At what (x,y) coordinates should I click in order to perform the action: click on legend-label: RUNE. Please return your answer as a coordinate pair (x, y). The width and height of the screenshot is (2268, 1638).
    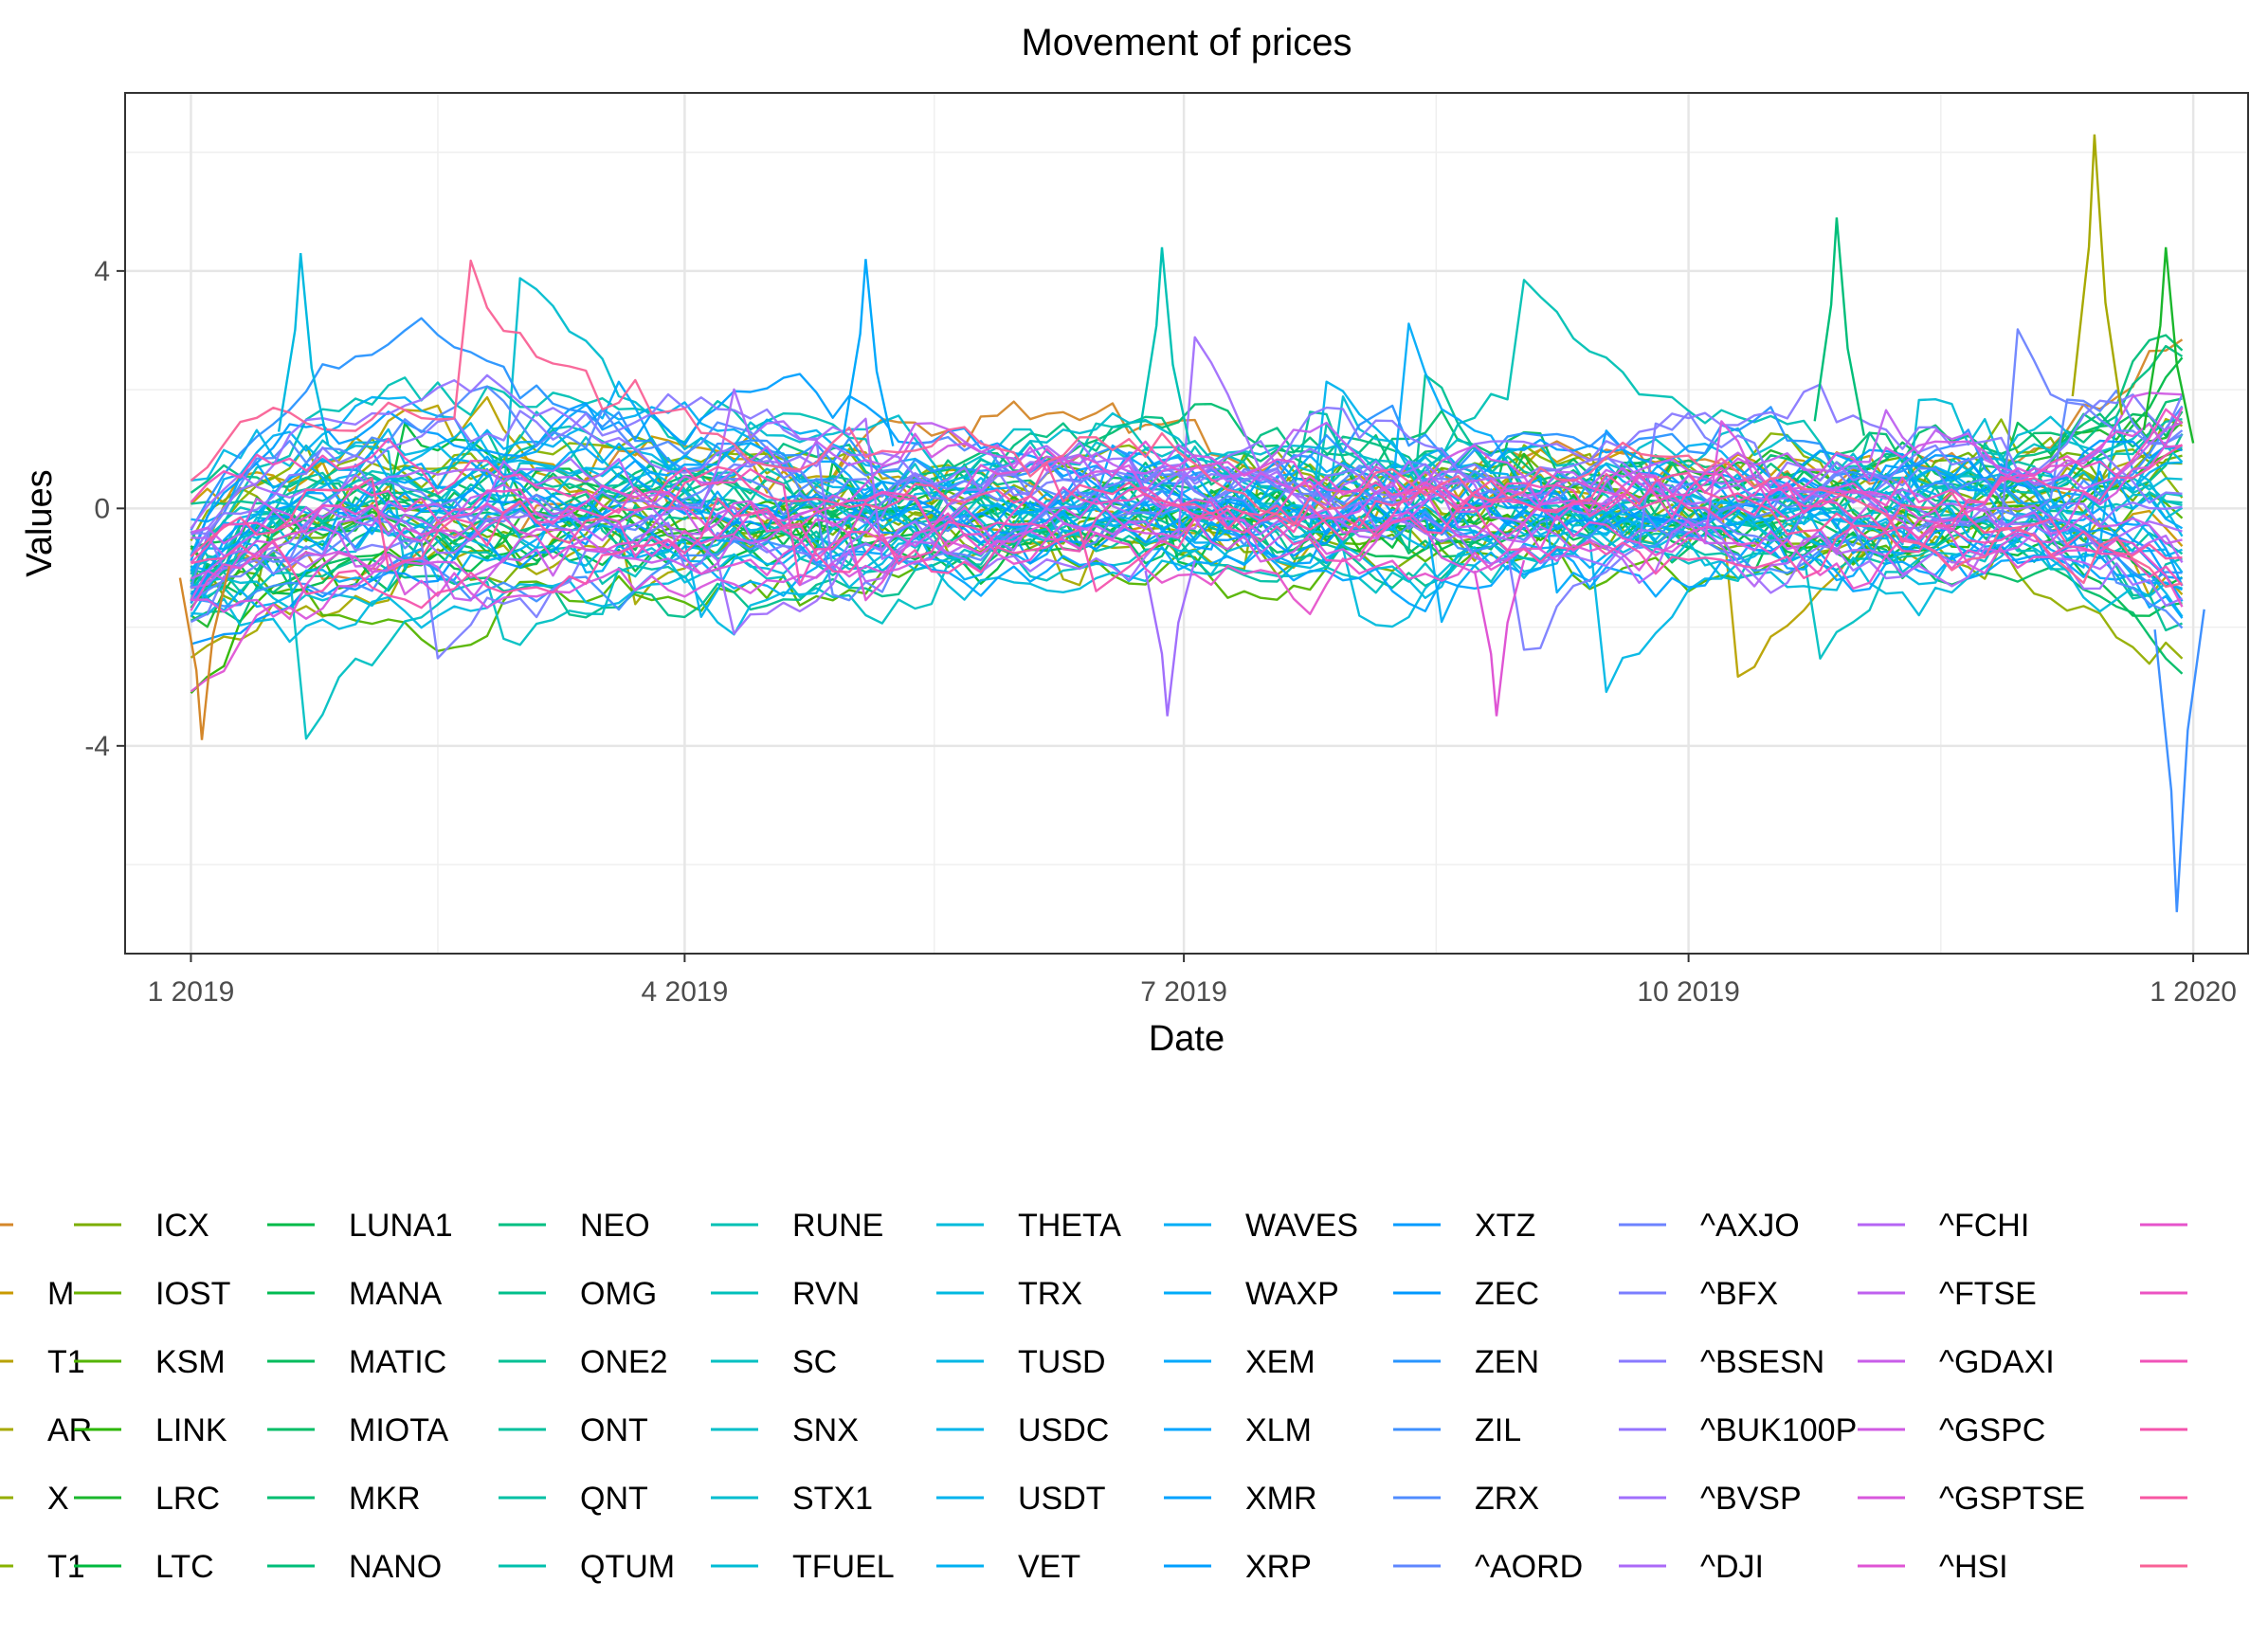
    Looking at the image, I should click on (837, 1226).